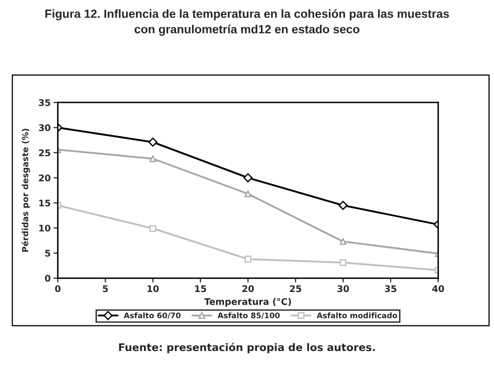  I want to click on y-tick-label: 35, so click(44, 102).